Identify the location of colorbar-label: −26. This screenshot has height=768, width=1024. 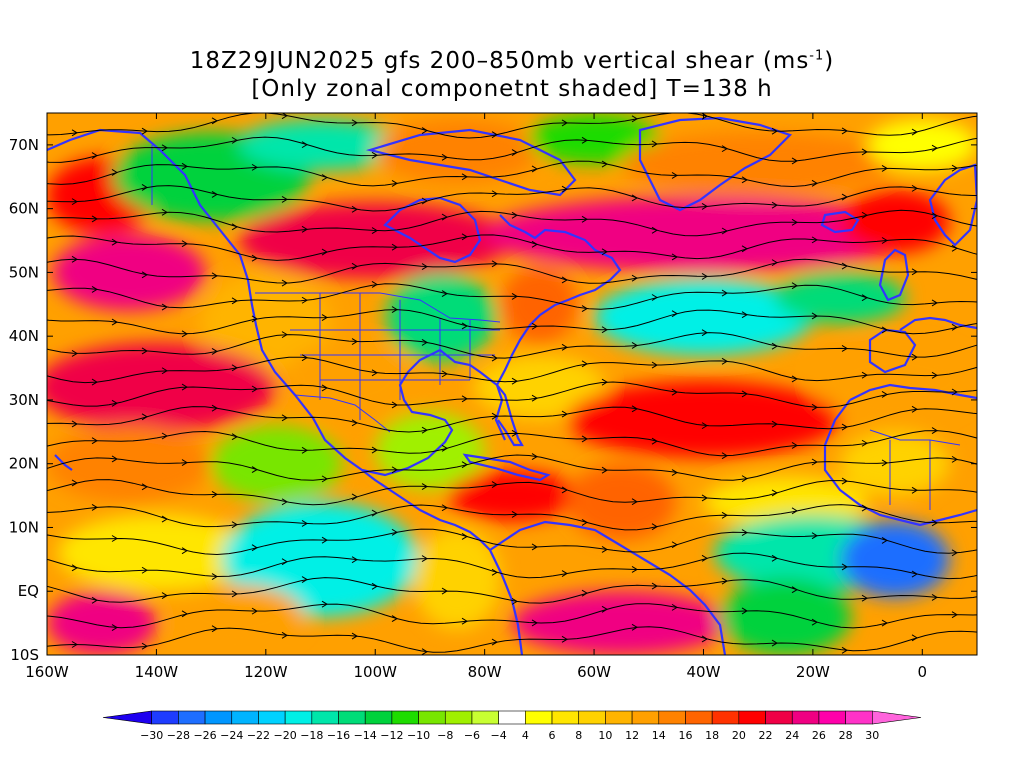
(204, 735).